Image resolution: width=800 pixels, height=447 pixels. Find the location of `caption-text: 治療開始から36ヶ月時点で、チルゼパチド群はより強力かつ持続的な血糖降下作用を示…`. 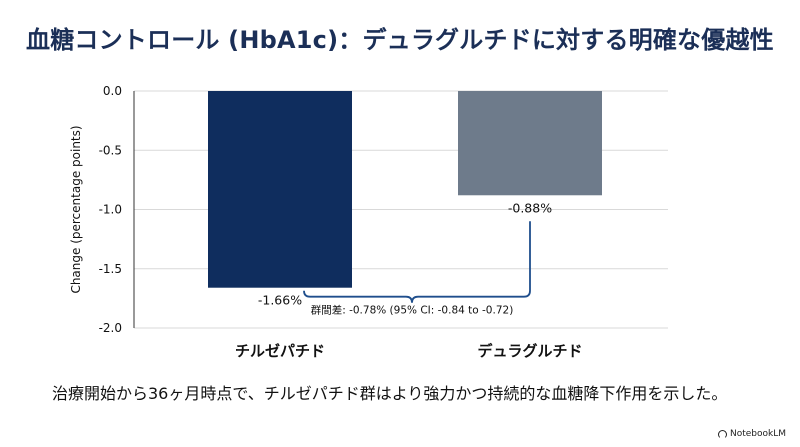

caption-text: 治療開始から36ヶ月時点で、チルゼパチド群はより強力かつ持続的な血糖降下作用を示… is located at coordinates (390, 393).